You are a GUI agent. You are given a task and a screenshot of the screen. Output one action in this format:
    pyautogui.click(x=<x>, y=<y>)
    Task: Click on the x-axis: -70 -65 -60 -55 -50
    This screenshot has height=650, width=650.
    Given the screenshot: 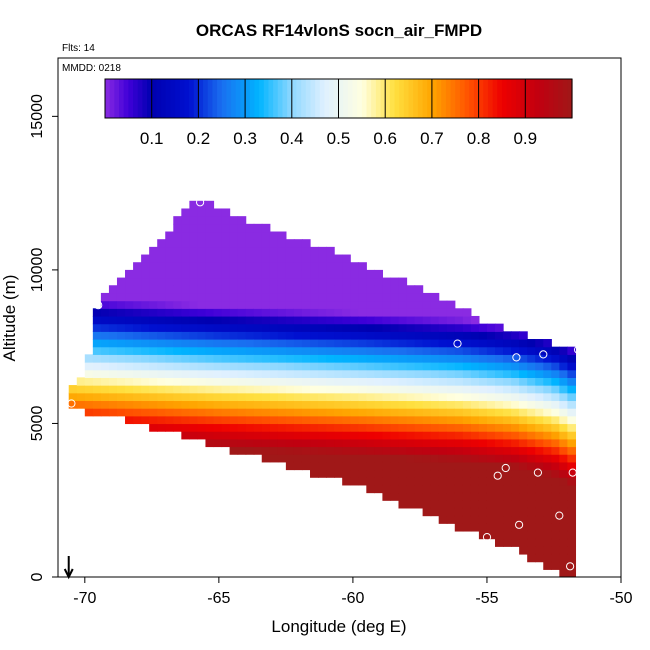 What is the action you would take?
    pyautogui.click(x=353, y=592)
    